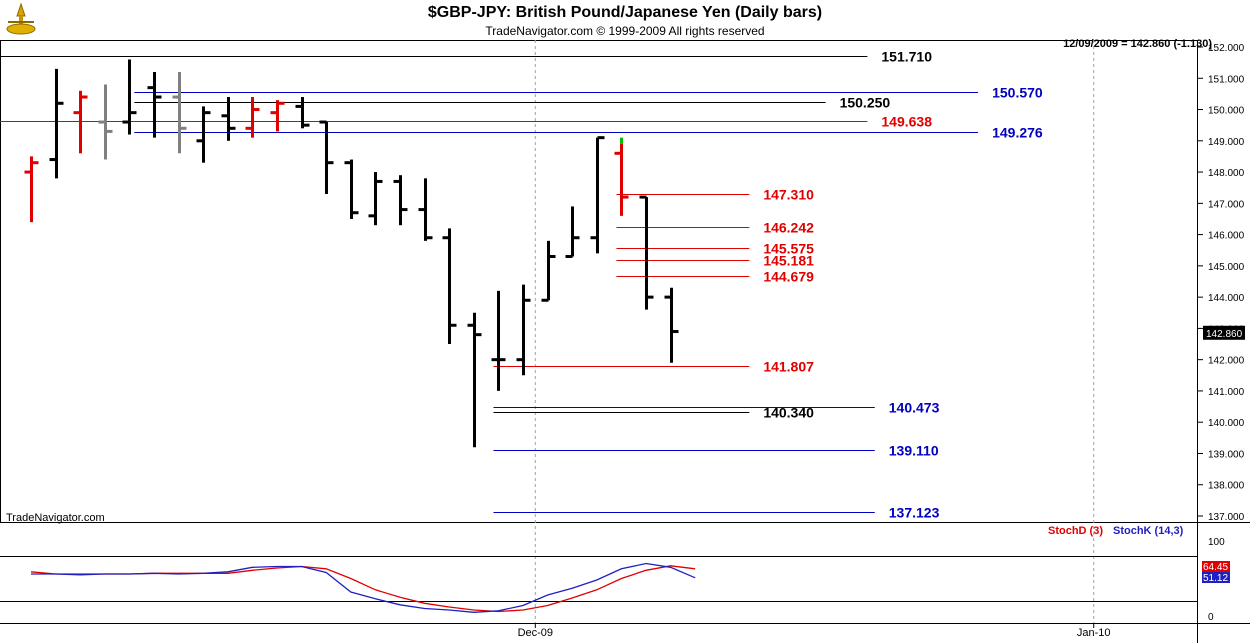 Image resolution: width=1250 pixels, height=643 pixels. What do you see at coordinates (788, 413) in the screenshot?
I see `level-label: 140.340` at bounding box center [788, 413].